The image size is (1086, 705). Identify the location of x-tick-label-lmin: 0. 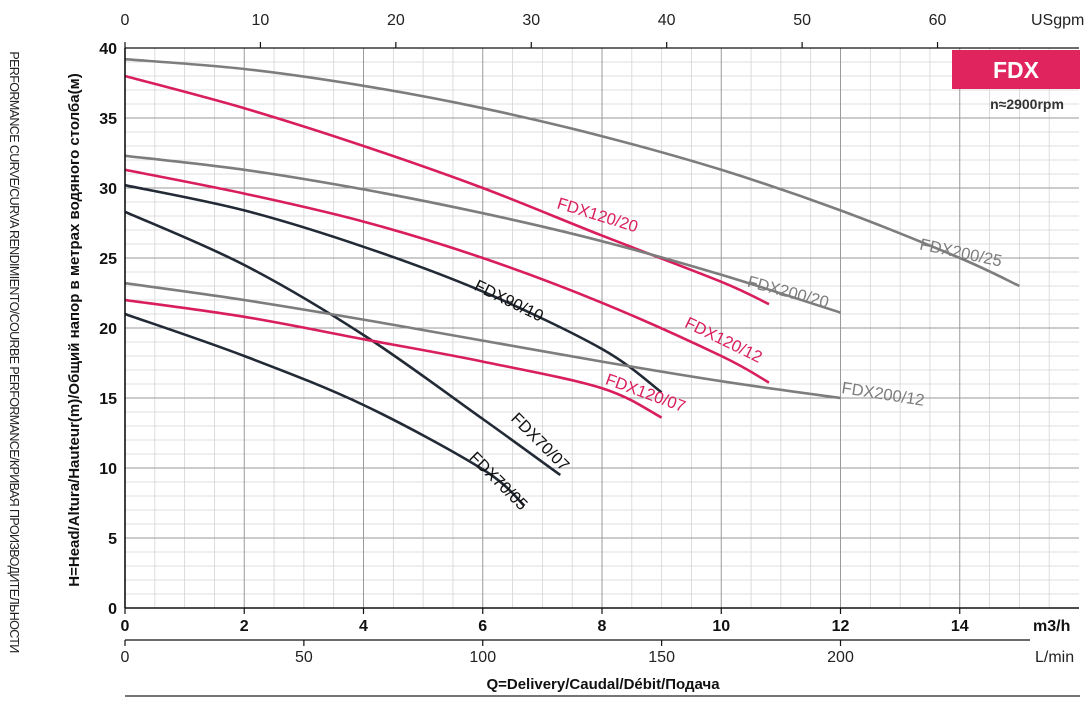
(125, 657).